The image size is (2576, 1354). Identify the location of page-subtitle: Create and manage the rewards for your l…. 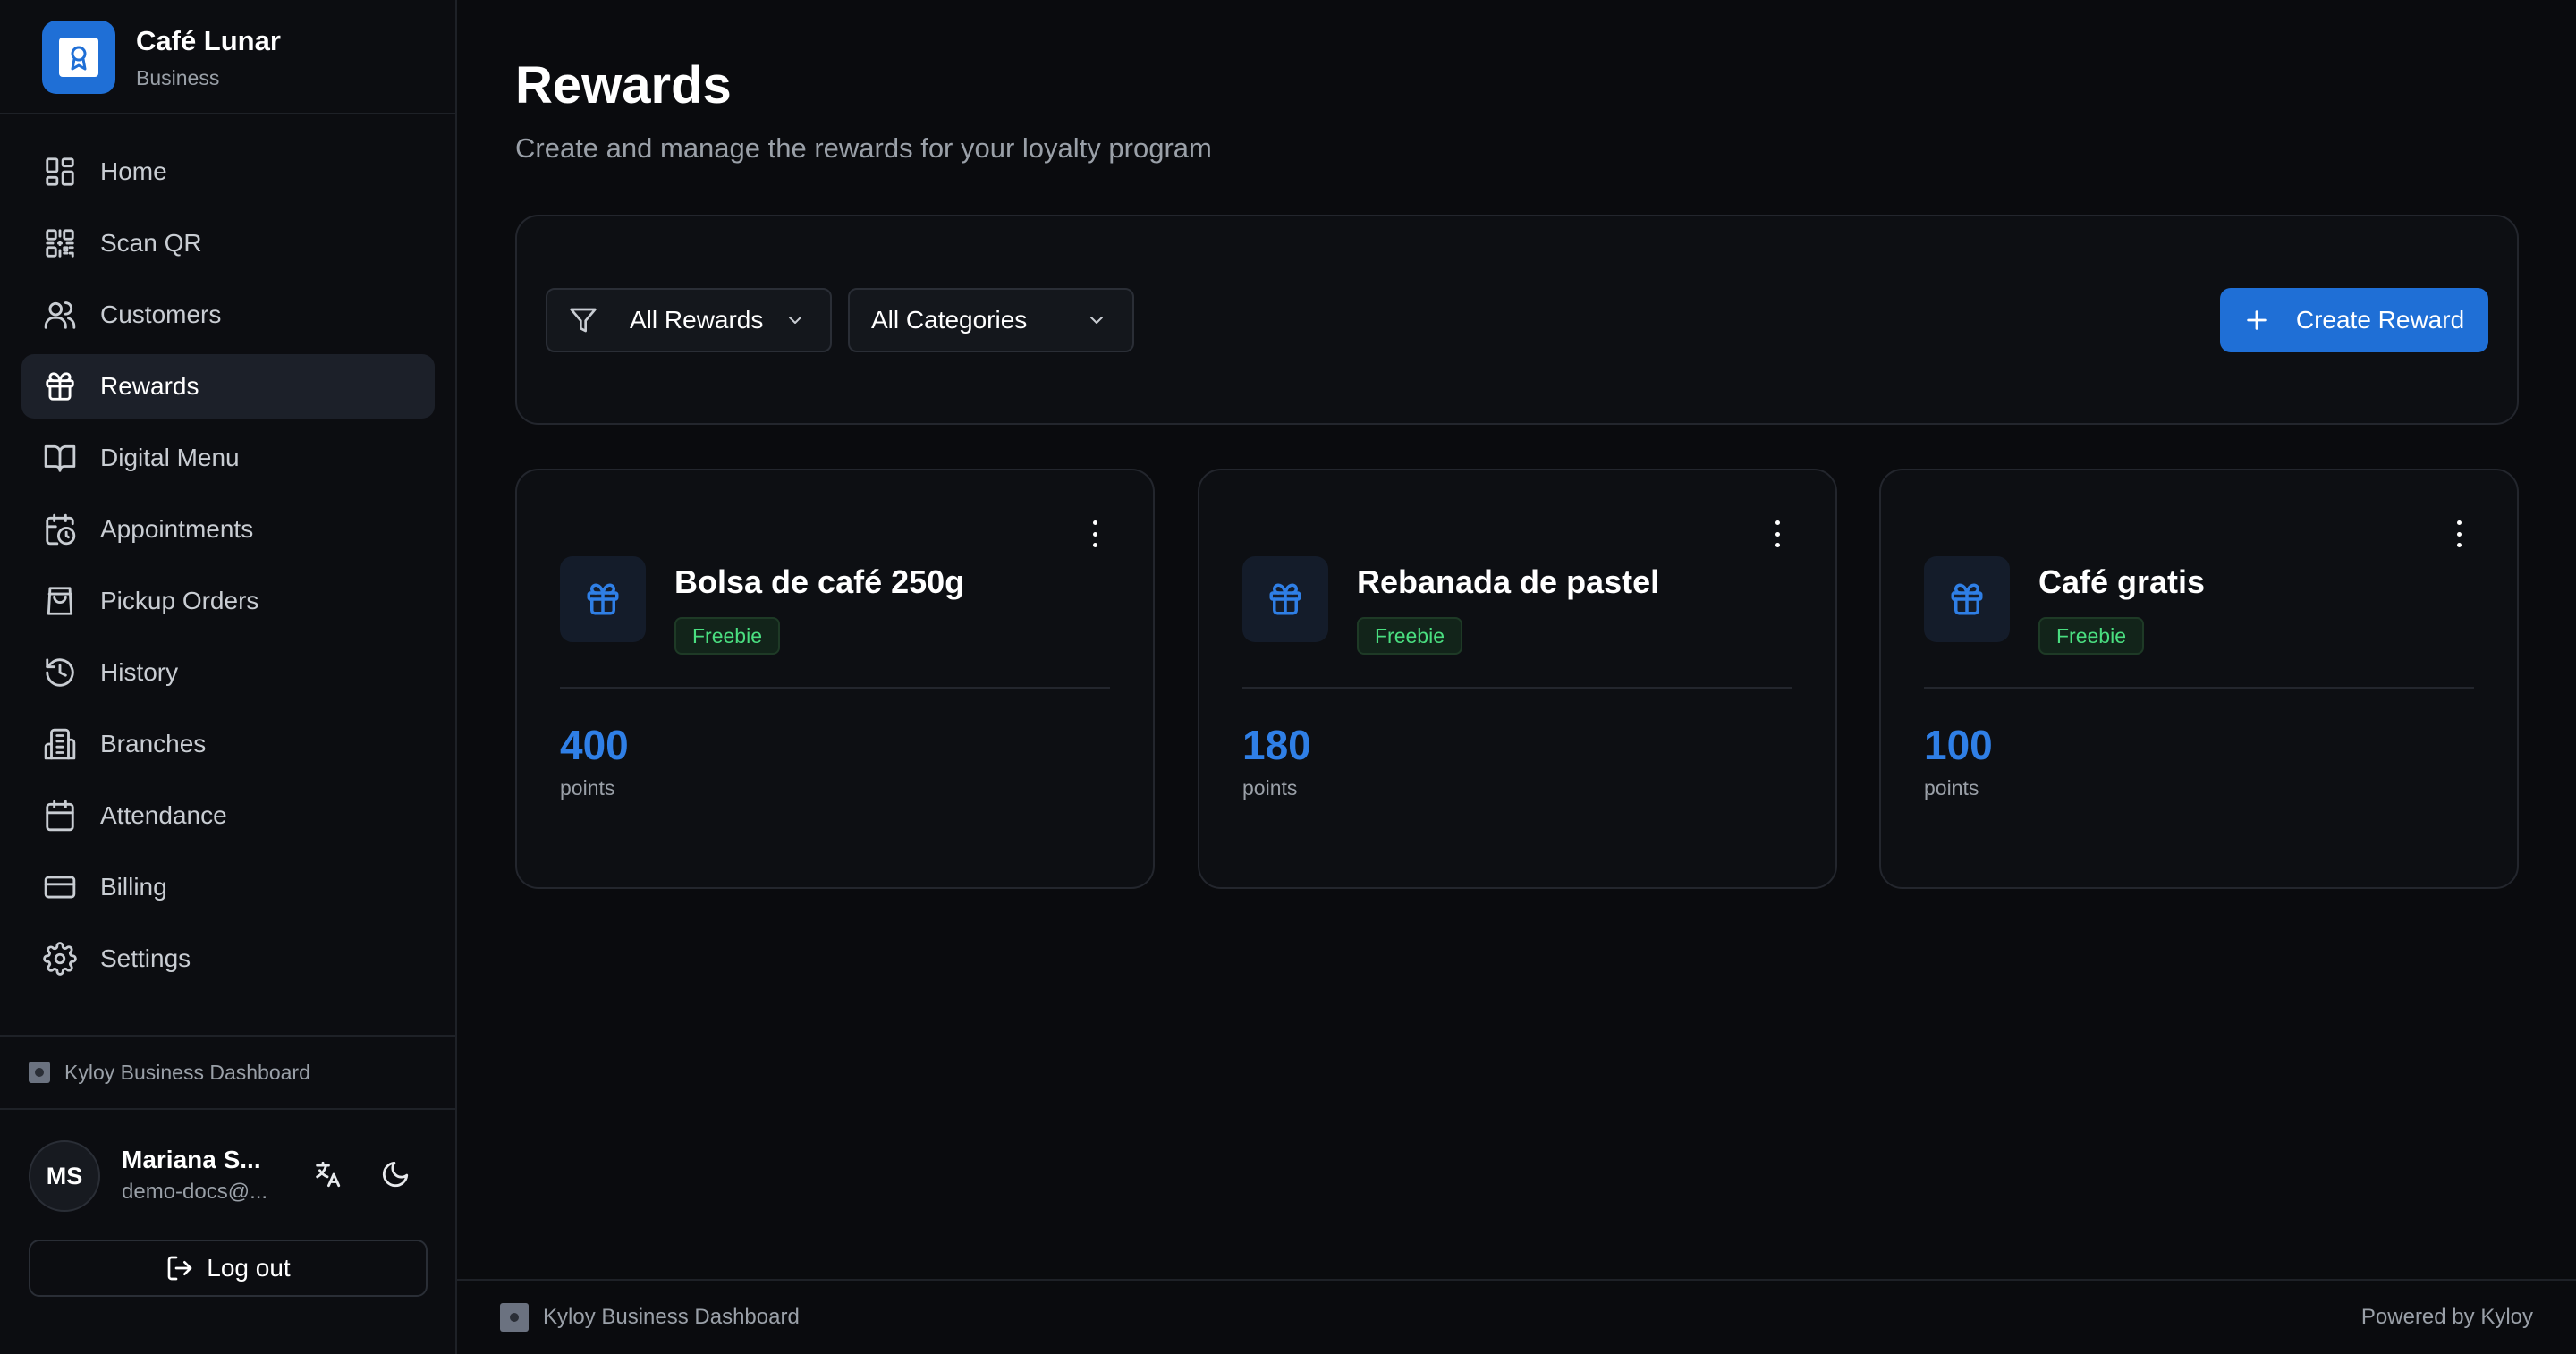
(863, 148).